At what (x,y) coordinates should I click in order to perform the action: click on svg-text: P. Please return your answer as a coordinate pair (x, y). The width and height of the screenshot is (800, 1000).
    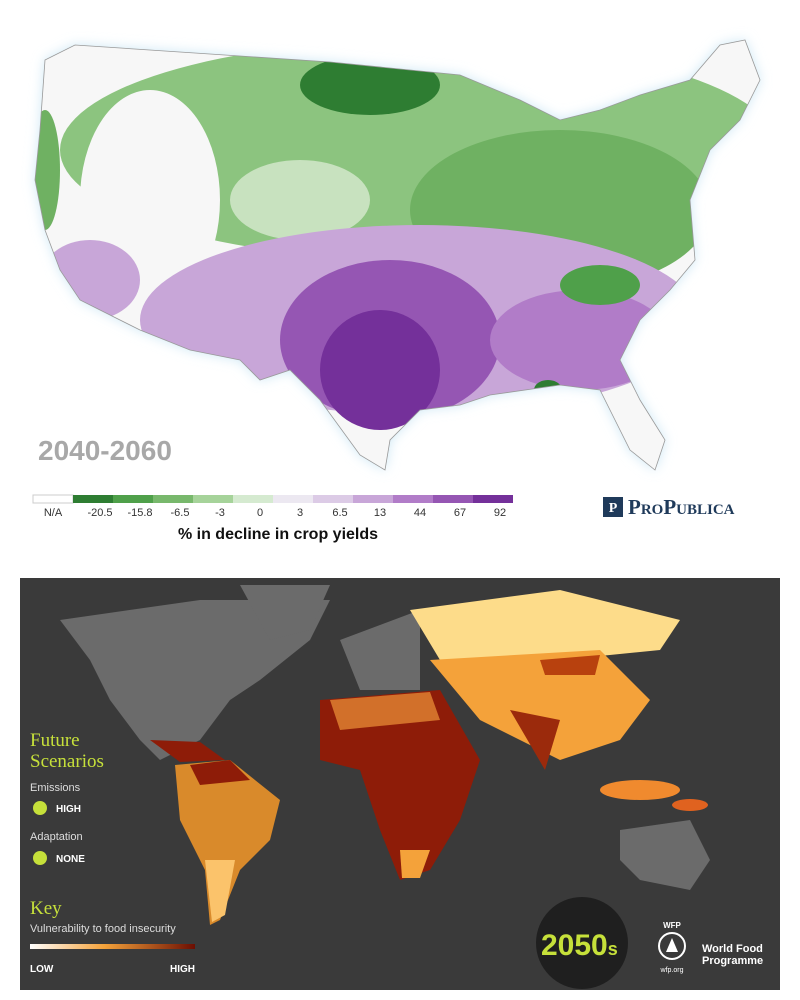
    Looking at the image, I should click on (613, 508).